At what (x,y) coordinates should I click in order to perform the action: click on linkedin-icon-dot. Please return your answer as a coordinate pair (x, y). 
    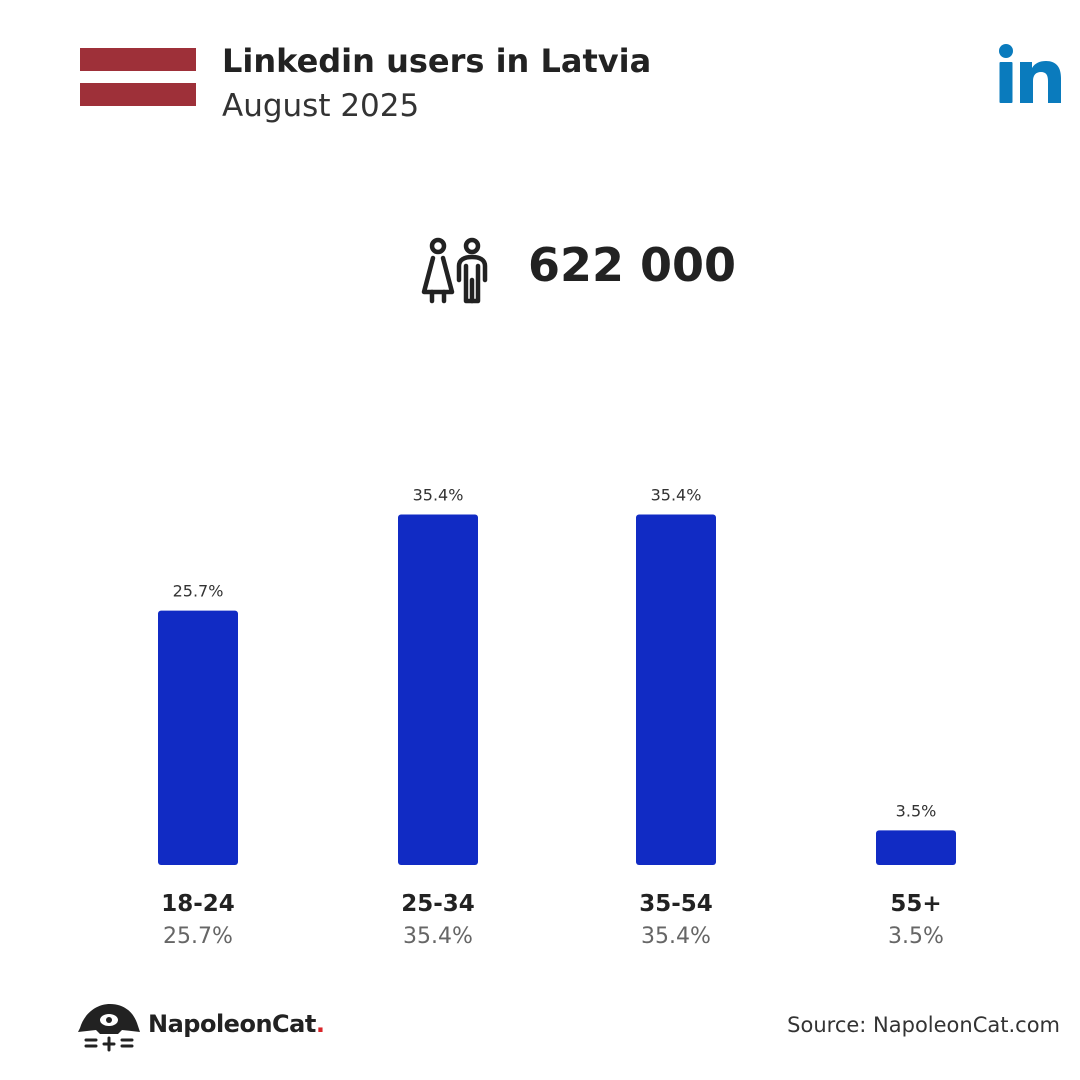
    Looking at the image, I should click on (1006, 51).